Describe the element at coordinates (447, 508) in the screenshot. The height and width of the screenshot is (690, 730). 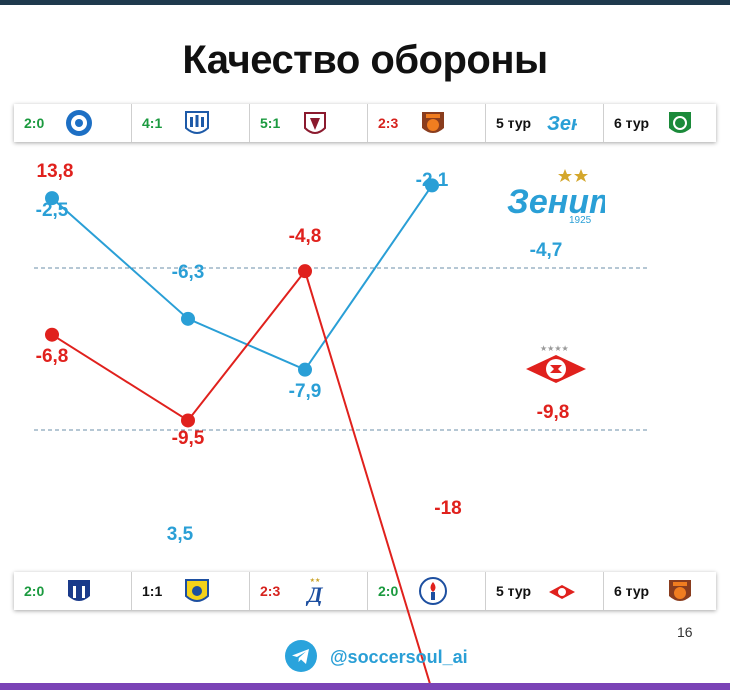
I see `data-label-spartak: -18` at that location.